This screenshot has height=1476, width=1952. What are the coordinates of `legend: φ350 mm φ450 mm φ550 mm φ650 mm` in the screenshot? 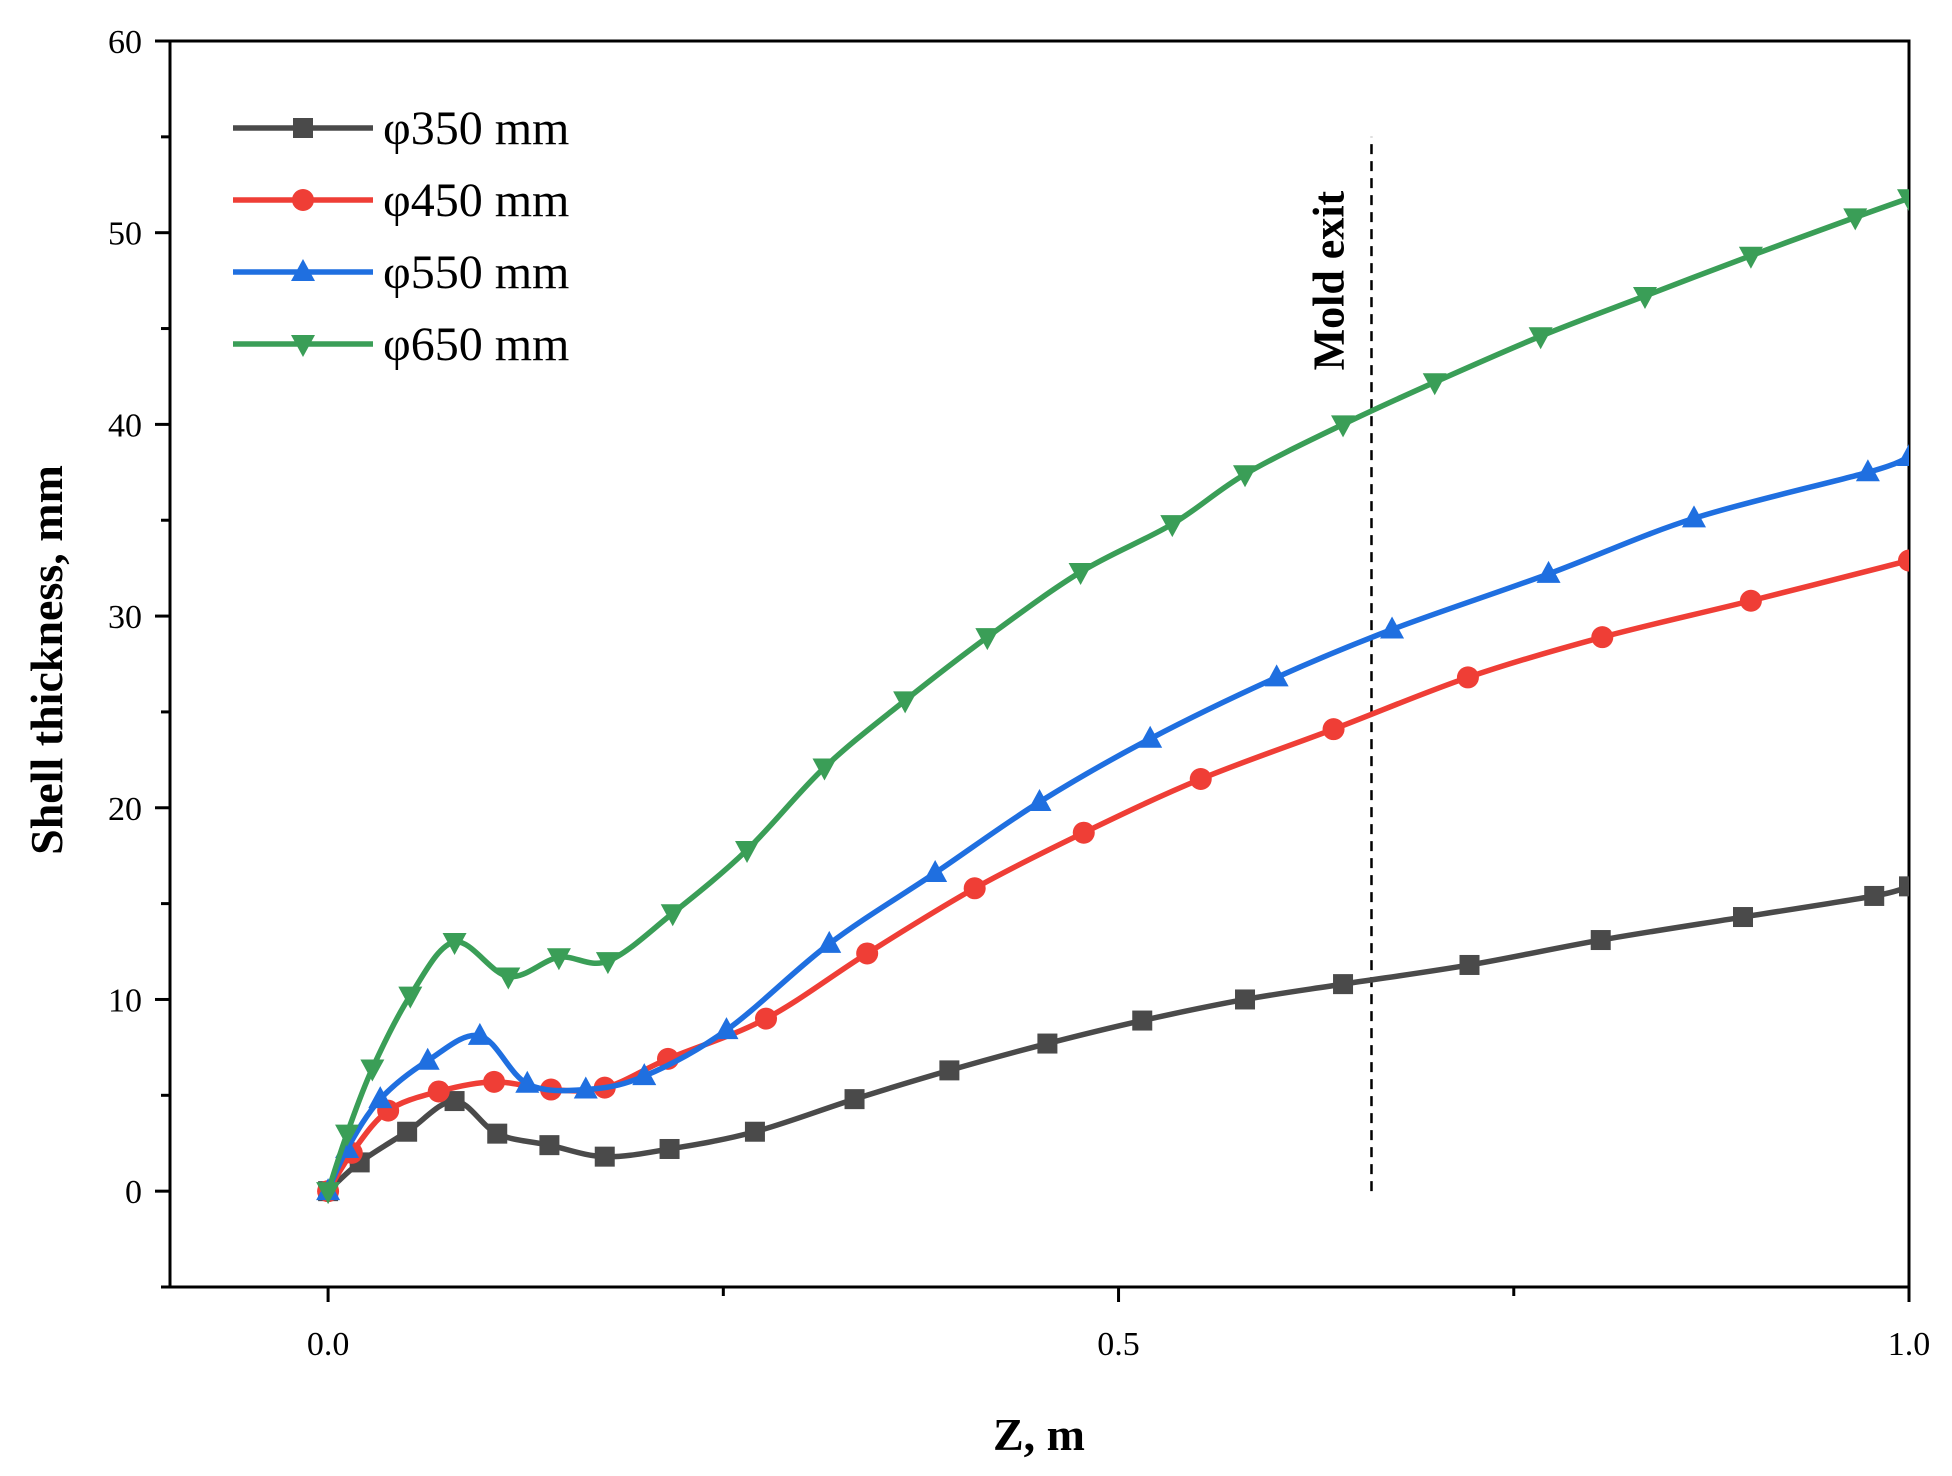 It's located at (401, 236).